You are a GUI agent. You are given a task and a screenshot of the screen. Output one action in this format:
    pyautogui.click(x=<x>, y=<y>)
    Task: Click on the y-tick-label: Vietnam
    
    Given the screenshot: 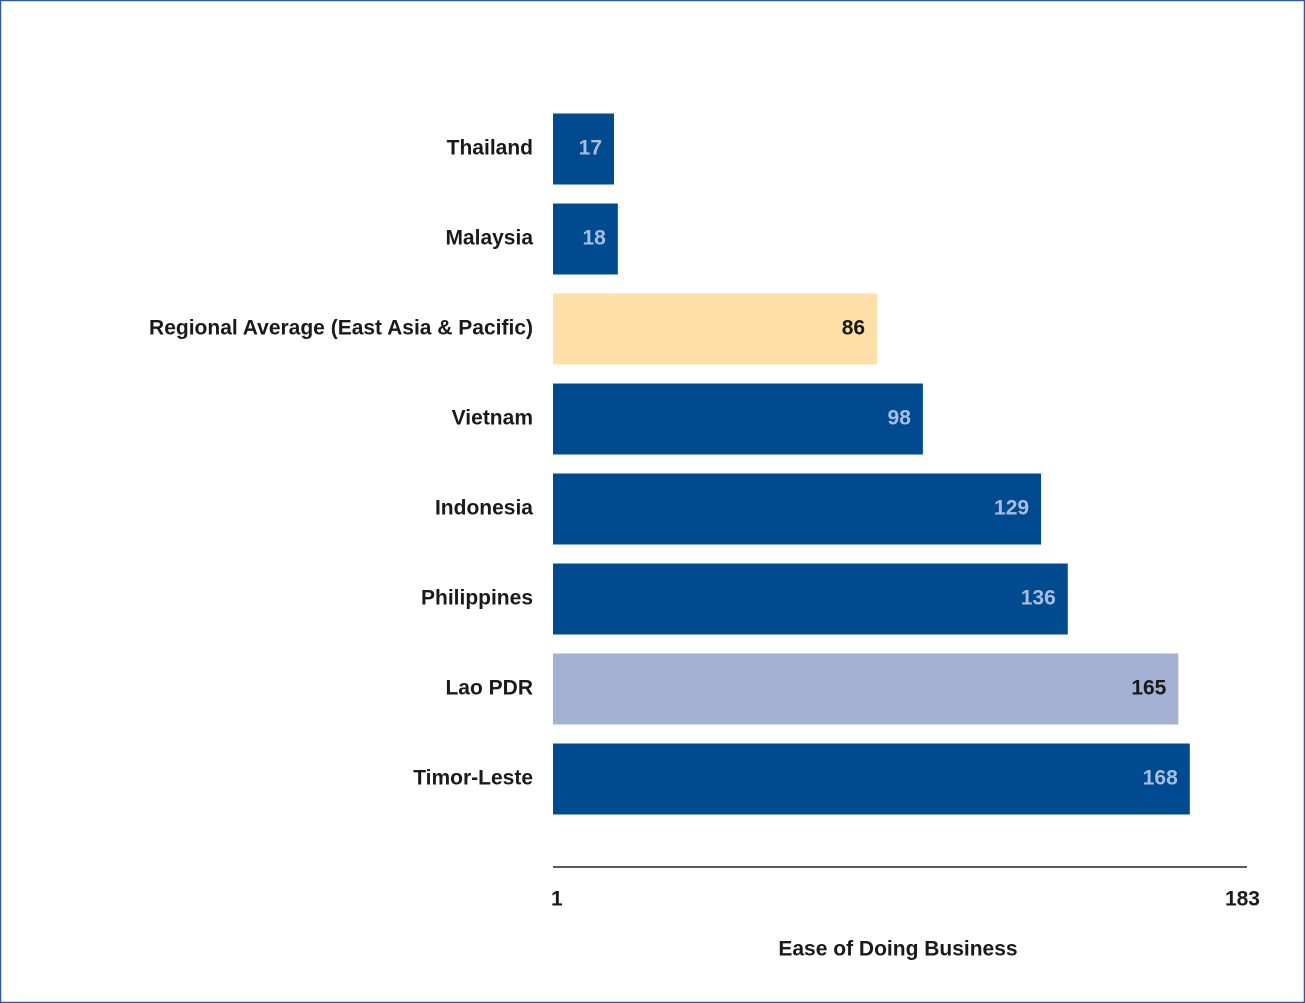 What is the action you would take?
    pyautogui.click(x=492, y=418)
    